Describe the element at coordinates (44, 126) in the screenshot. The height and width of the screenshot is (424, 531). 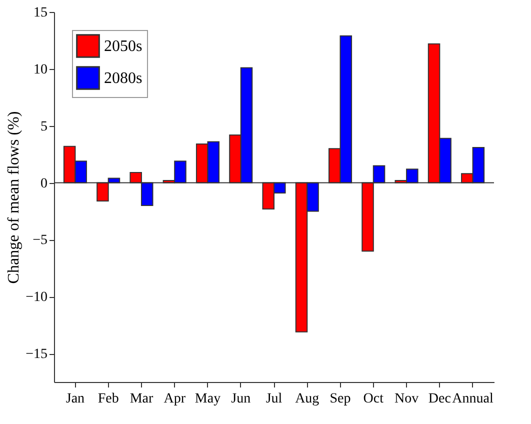
I see `y-tick-label: 5` at that location.